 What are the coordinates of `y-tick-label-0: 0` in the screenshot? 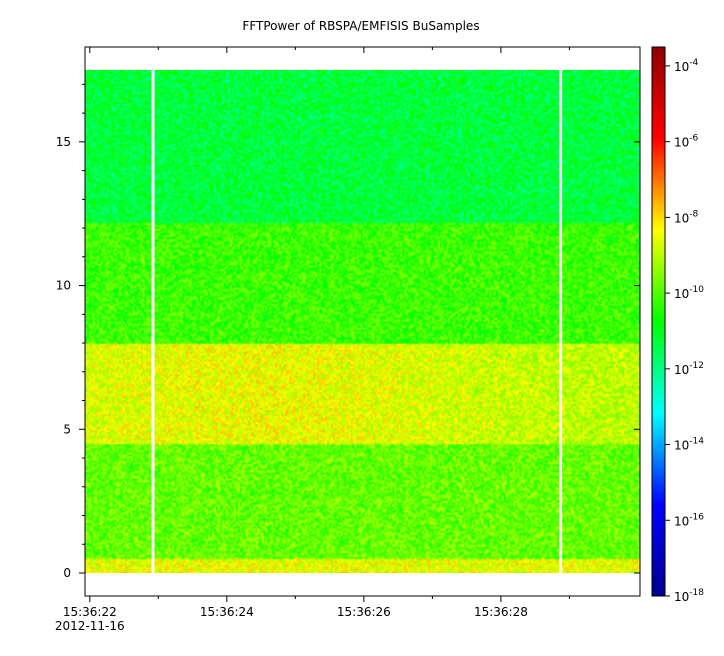 It's located at (67, 573).